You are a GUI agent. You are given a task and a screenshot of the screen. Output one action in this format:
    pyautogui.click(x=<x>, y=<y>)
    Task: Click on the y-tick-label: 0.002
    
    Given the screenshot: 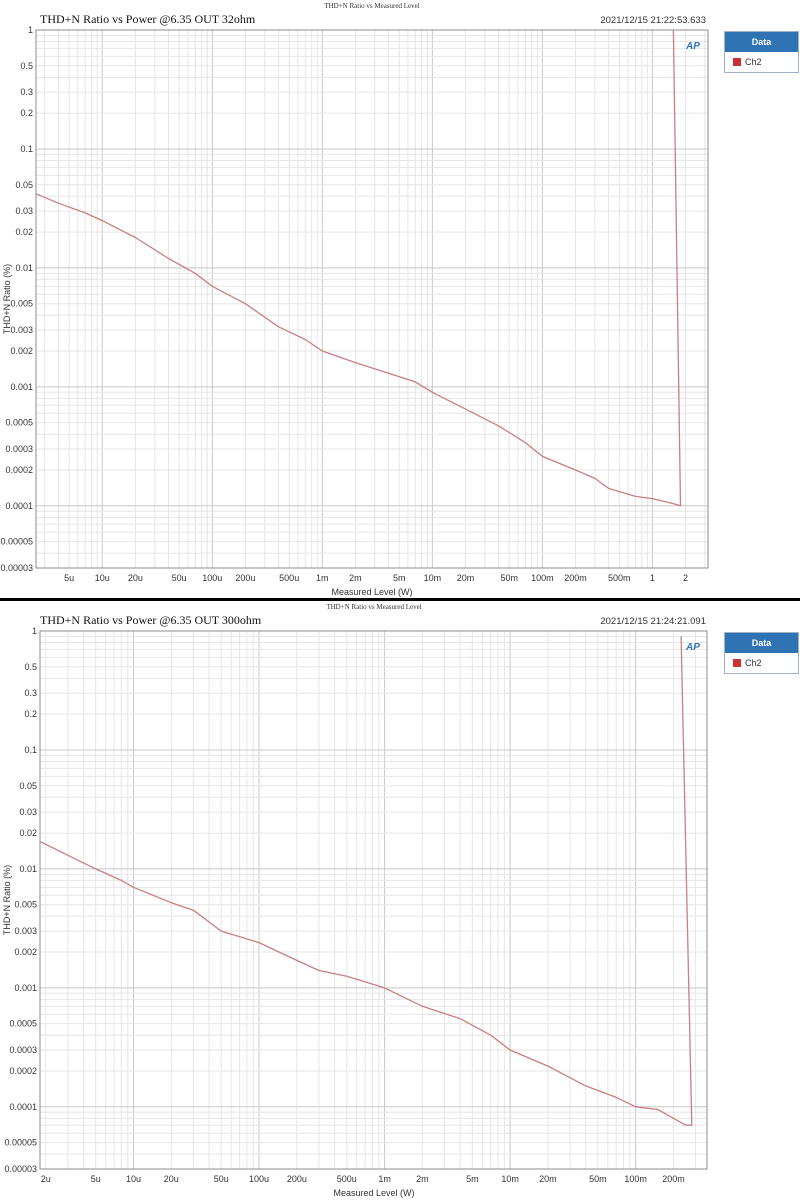 What is the action you would take?
    pyautogui.click(x=21, y=351)
    